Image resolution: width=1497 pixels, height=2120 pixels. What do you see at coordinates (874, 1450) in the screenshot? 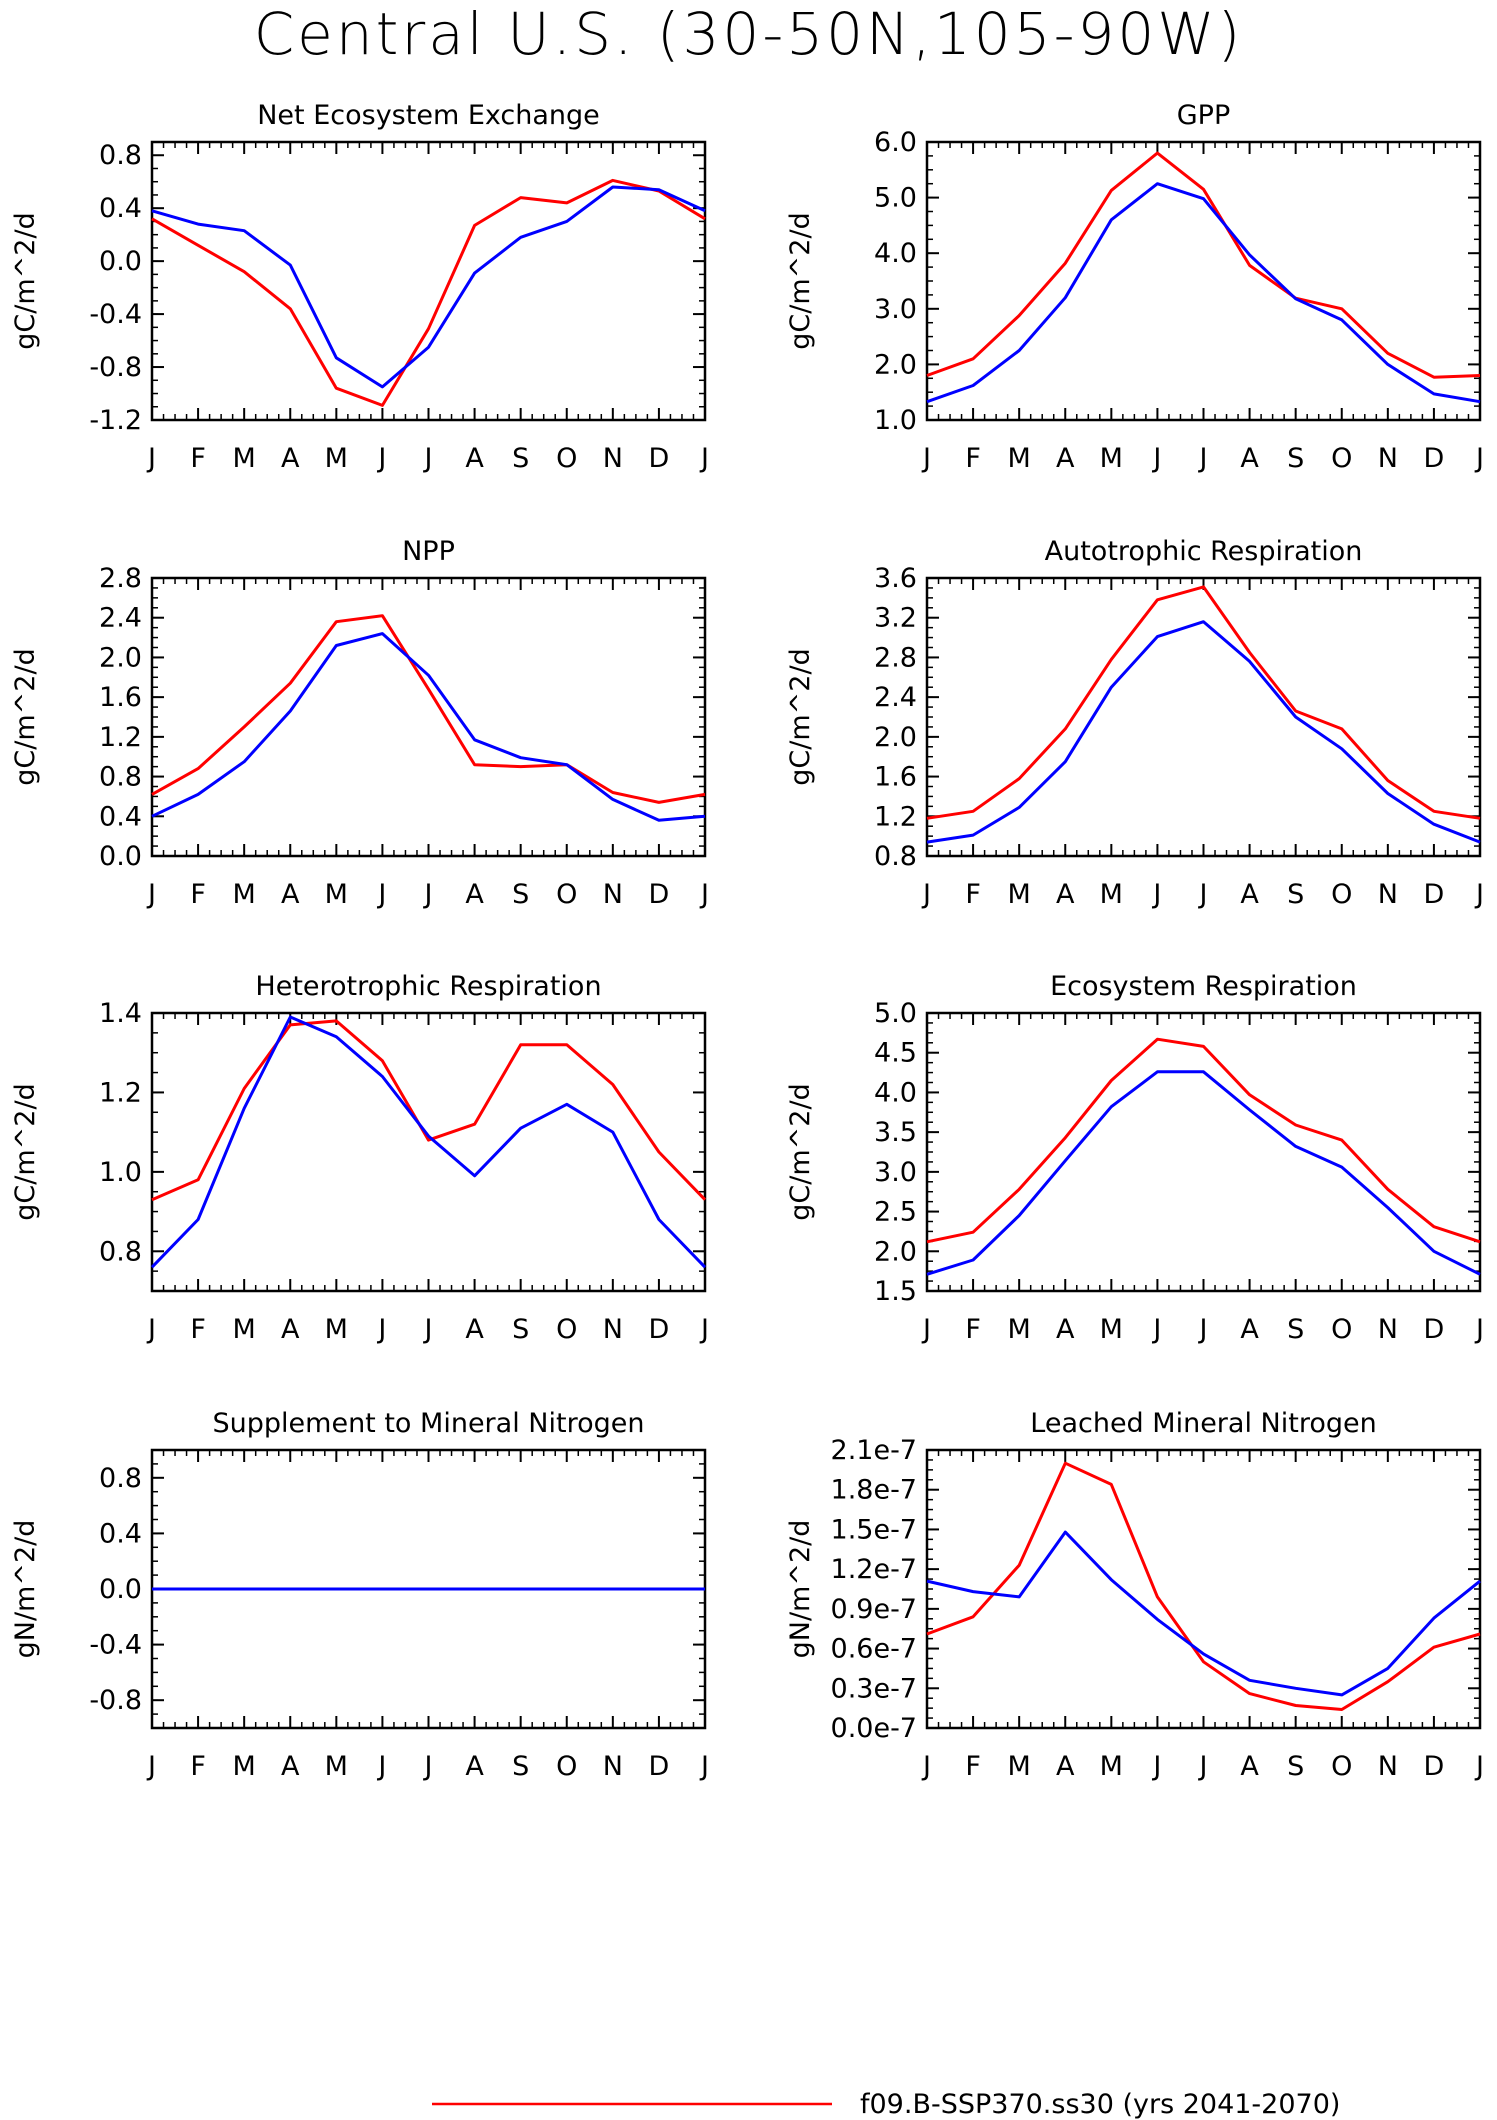
I see `y-tick-label: 2.1e-7` at bounding box center [874, 1450].